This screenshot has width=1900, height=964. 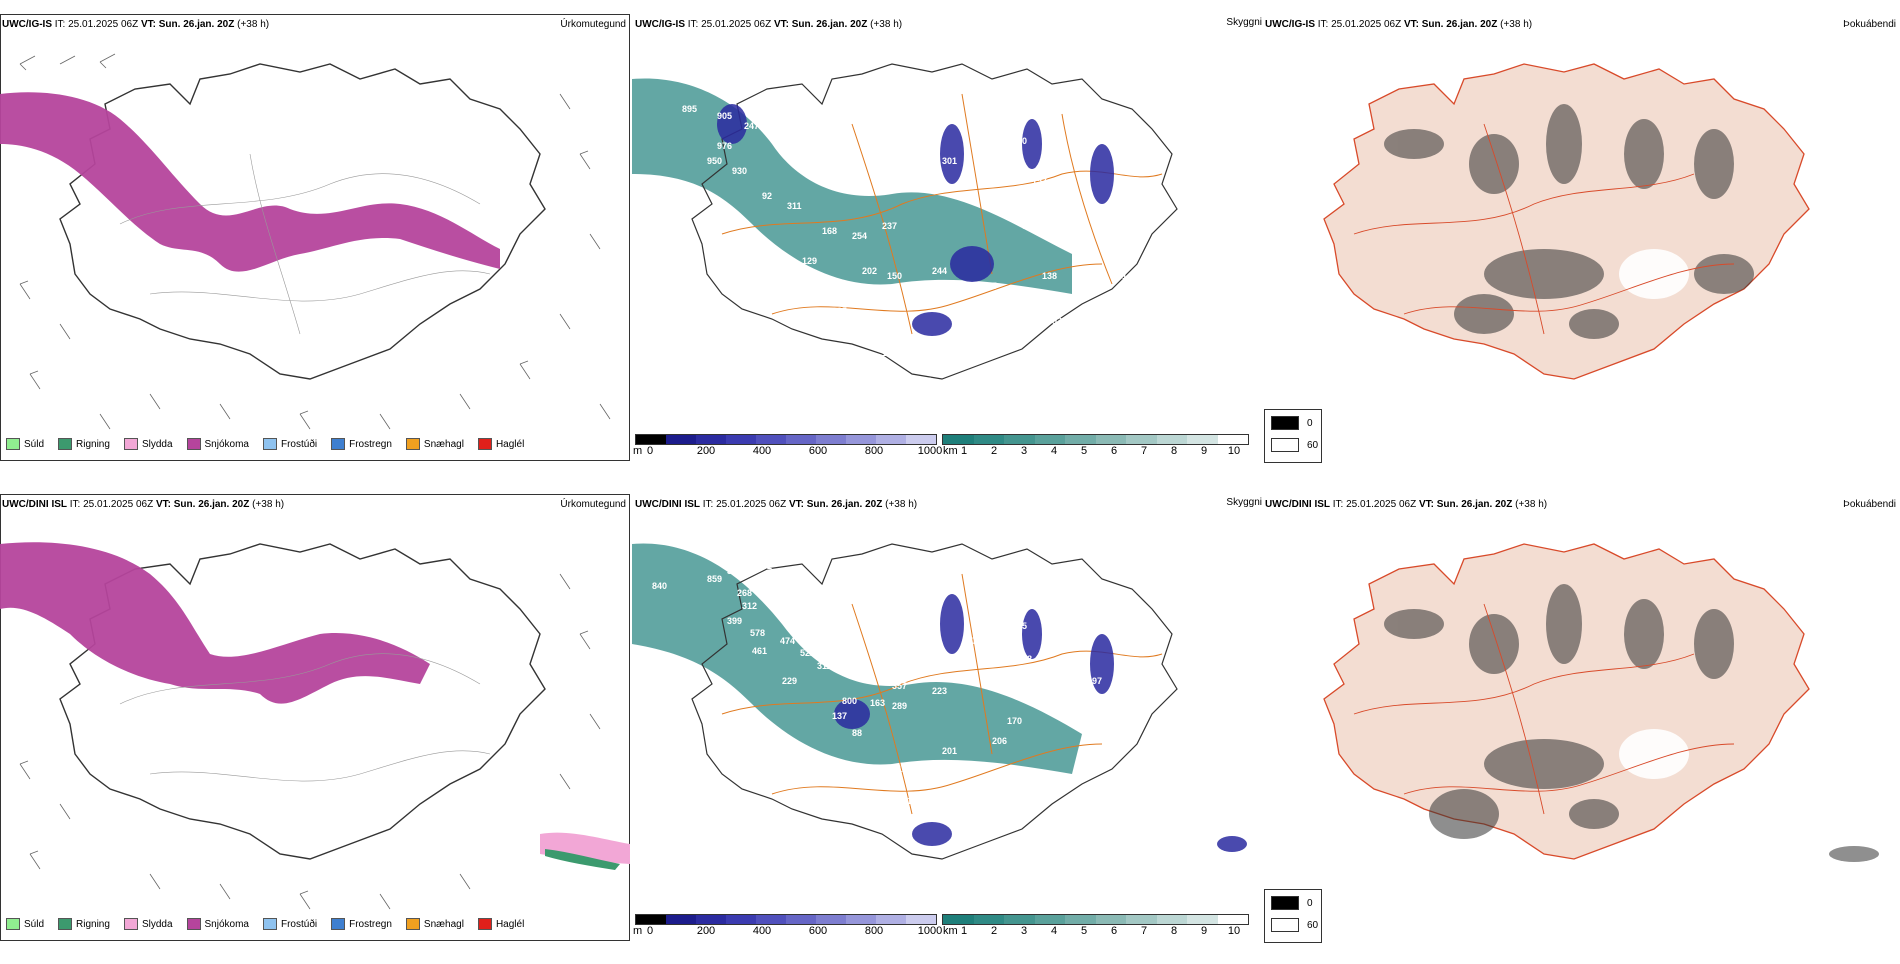 I want to click on cloud-label: 326, so click(x=1184, y=803).